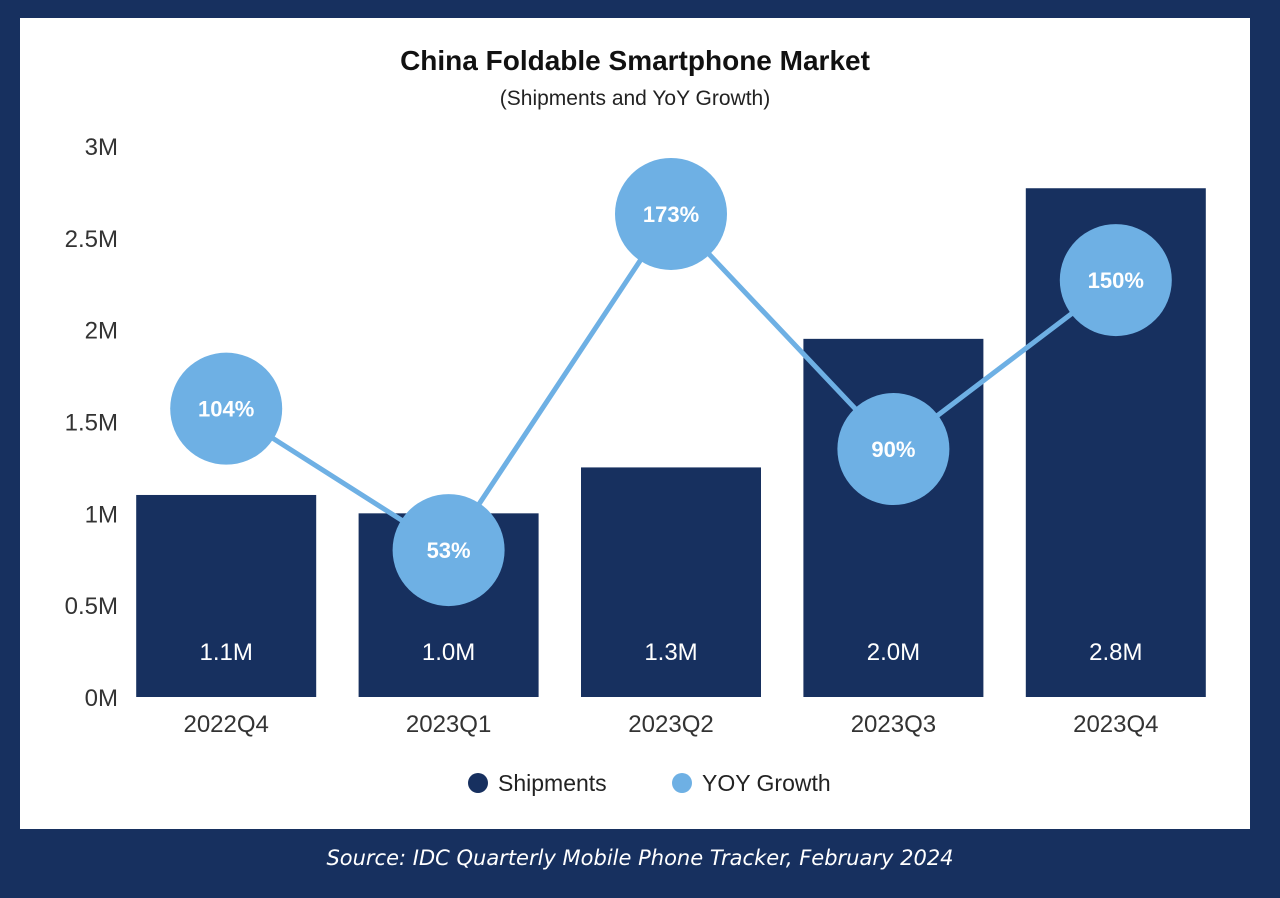 The image size is (1280, 898). What do you see at coordinates (635, 98) in the screenshot?
I see `chart-subtitle: (Shipments and YoY Growth)` at bounding box center [635, 98].